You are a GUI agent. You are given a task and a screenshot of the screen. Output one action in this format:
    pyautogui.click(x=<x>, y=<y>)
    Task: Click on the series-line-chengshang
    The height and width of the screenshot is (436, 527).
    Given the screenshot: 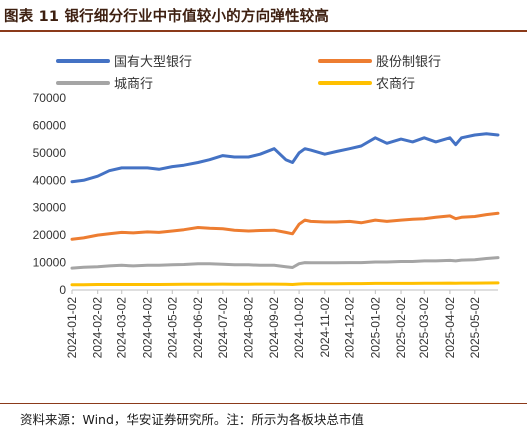 What is the action you would take?
    pyautogui.click(x=285, y=263)
    